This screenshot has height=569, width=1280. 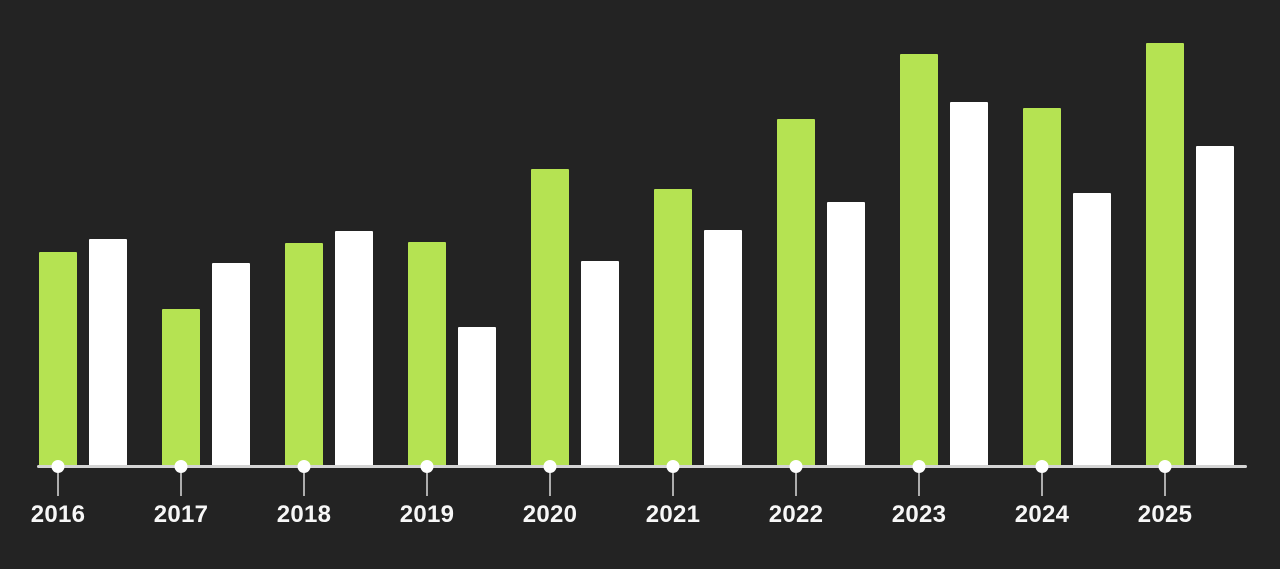 I want to click on x-axis-line, so click(x=642, y=466).